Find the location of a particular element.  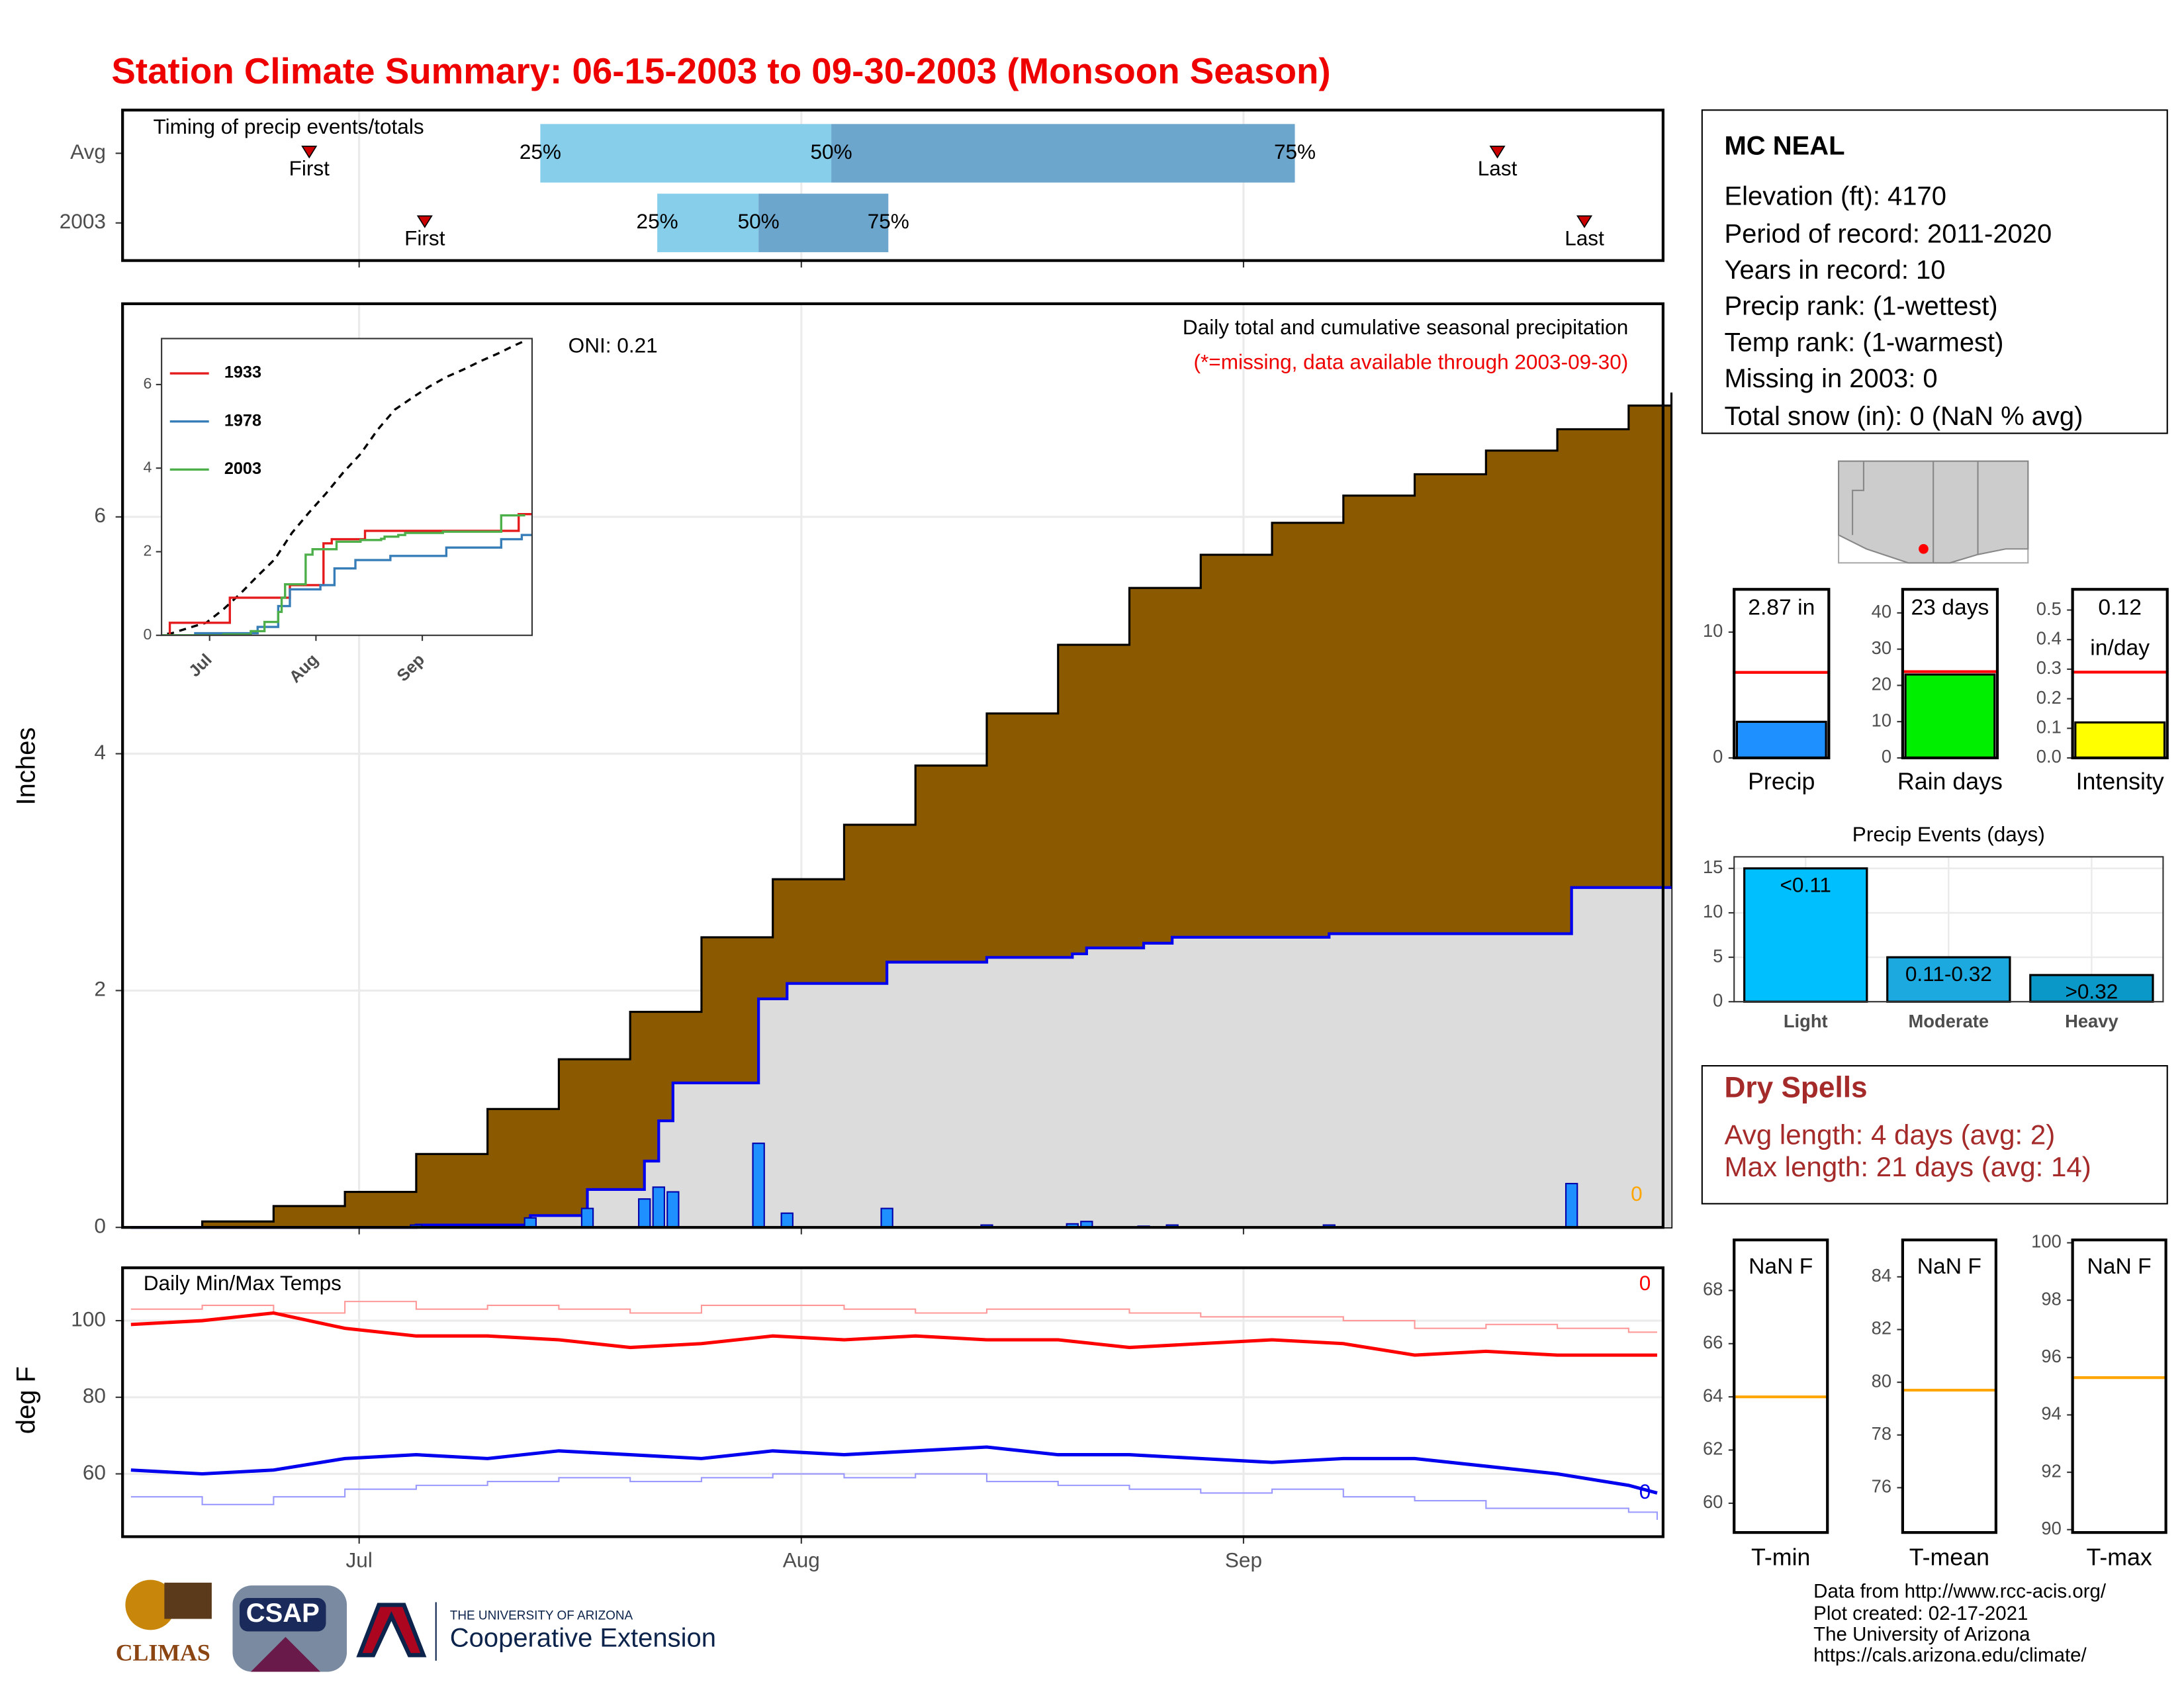

y-tick-label: 98 is located at coordinates (2051, 1298).